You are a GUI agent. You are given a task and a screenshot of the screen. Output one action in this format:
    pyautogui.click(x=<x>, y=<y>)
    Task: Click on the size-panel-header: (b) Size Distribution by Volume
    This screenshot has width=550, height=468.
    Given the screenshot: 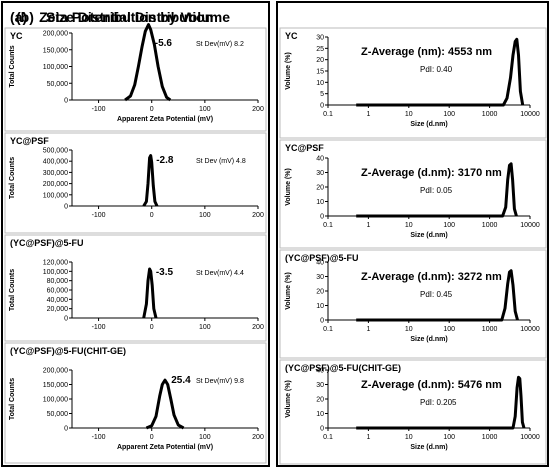 What is the action you would take?
    pyautogui.click(x=123, y=17)
    